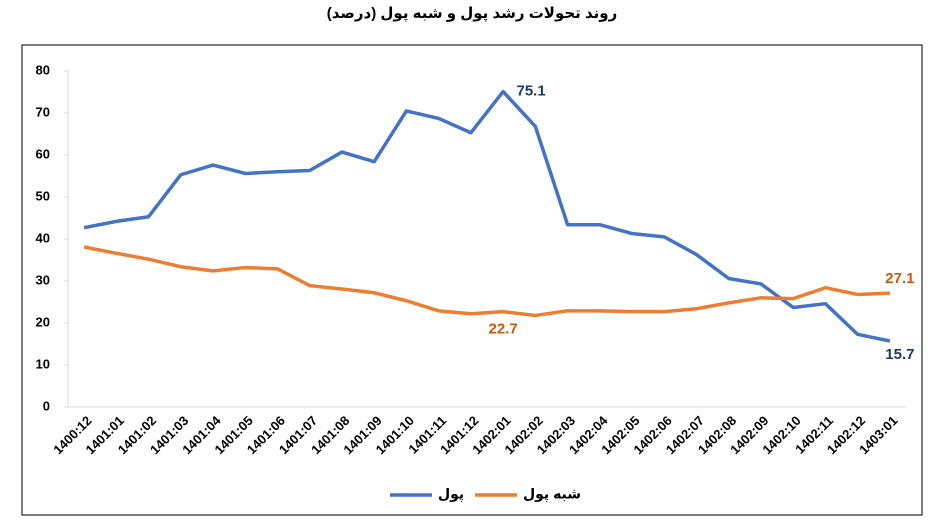 The height and width of the screenshot is (527, 945). What do you see at coordinates (899, 278) in the screenshot?
I see `data-label: 27.1` at bounding box center [899, 278].